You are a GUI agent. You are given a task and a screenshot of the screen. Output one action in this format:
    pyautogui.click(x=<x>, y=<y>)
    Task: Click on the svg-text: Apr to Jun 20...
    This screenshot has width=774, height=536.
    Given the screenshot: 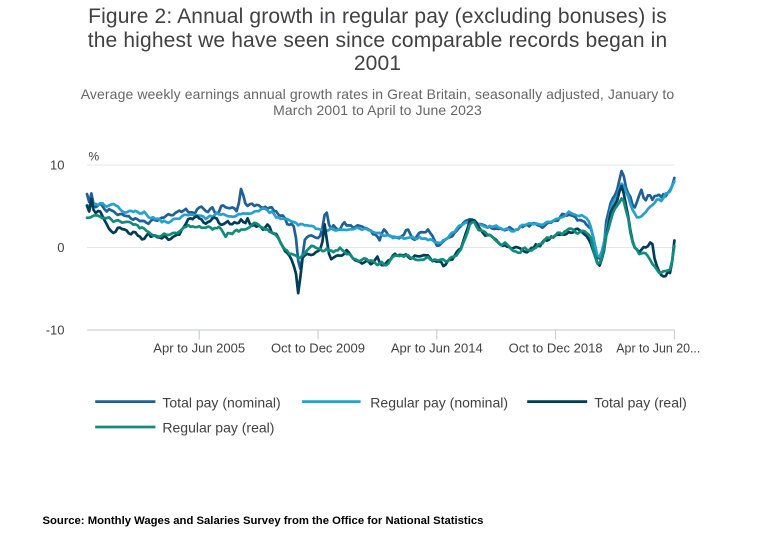 What is the action you would take?
    pyautogui.click(x=658, y=348)
    